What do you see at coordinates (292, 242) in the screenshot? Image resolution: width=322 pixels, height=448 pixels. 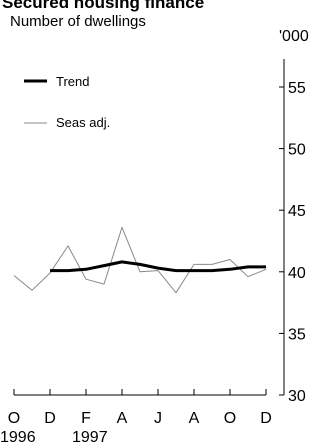 I see `y-axis-ticks: 30 35 40 45 50 55` at bounding box center [292, 242].